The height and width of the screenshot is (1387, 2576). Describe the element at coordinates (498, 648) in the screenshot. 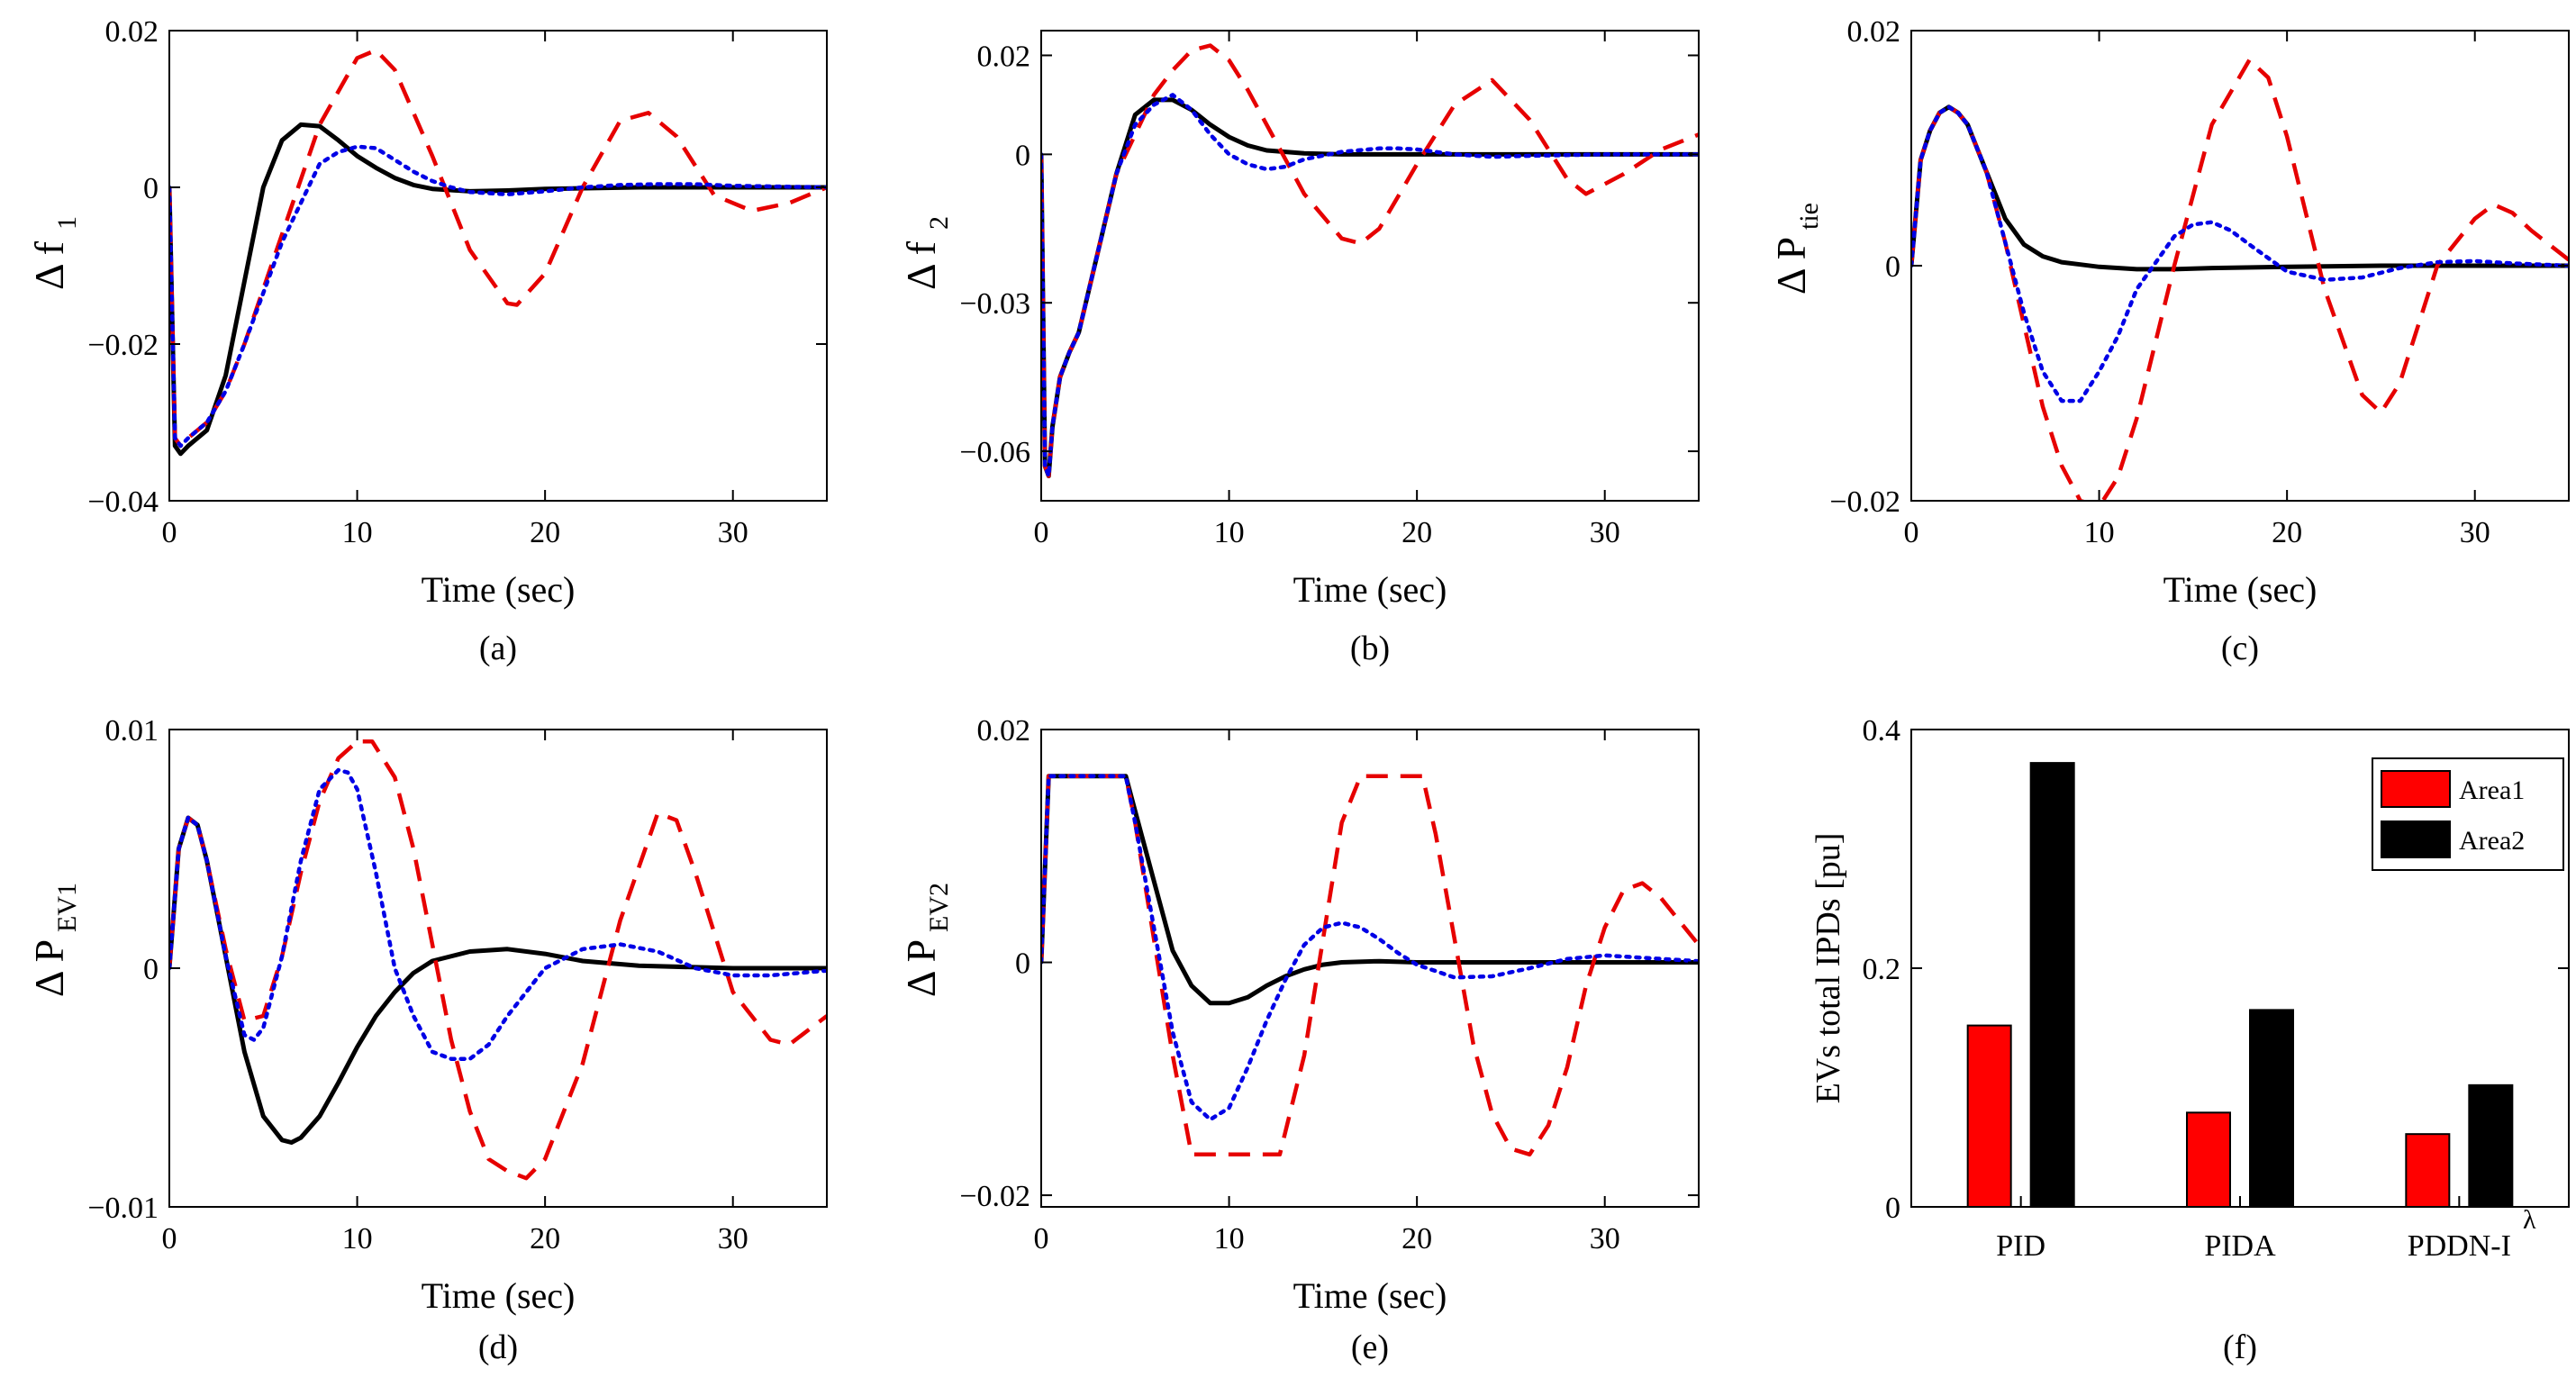

I see `panel-caption: (a)` at that location.